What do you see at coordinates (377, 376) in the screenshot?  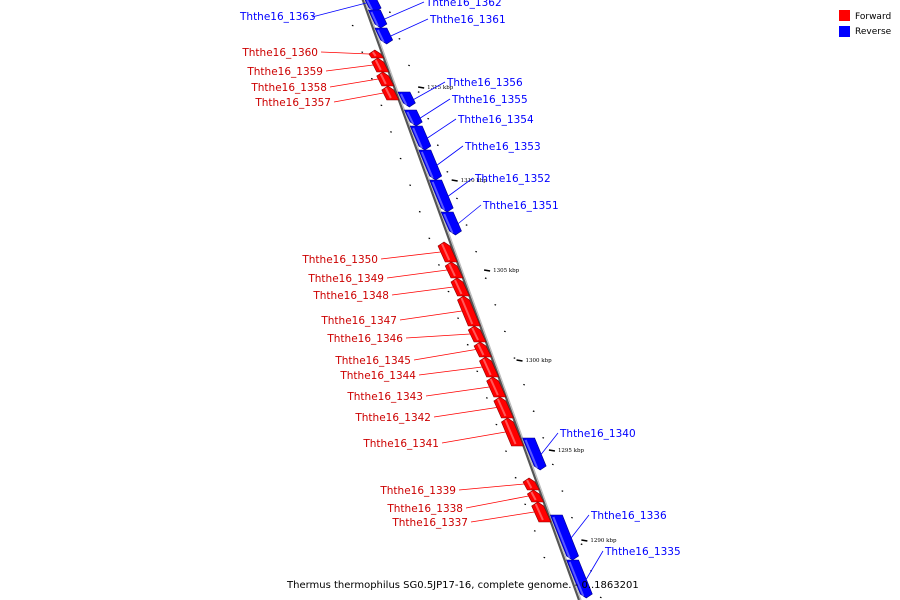 I see `forward-gene-label: Ththe16_1344` at bounding box center [377, 376].